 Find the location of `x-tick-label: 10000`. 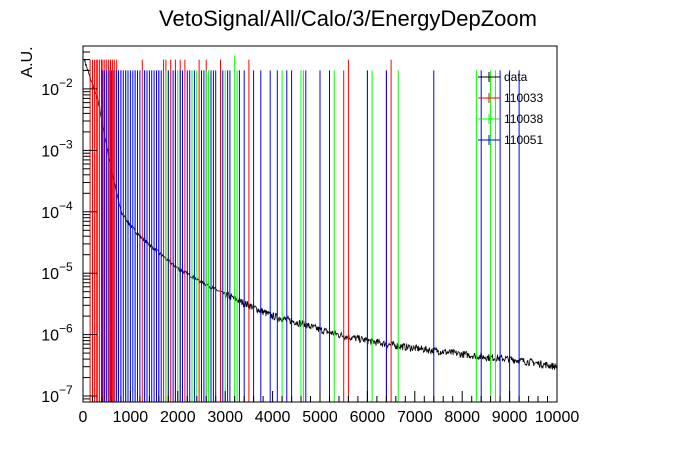

x-tick-label: 10000 is located at coordinates (557, 417).